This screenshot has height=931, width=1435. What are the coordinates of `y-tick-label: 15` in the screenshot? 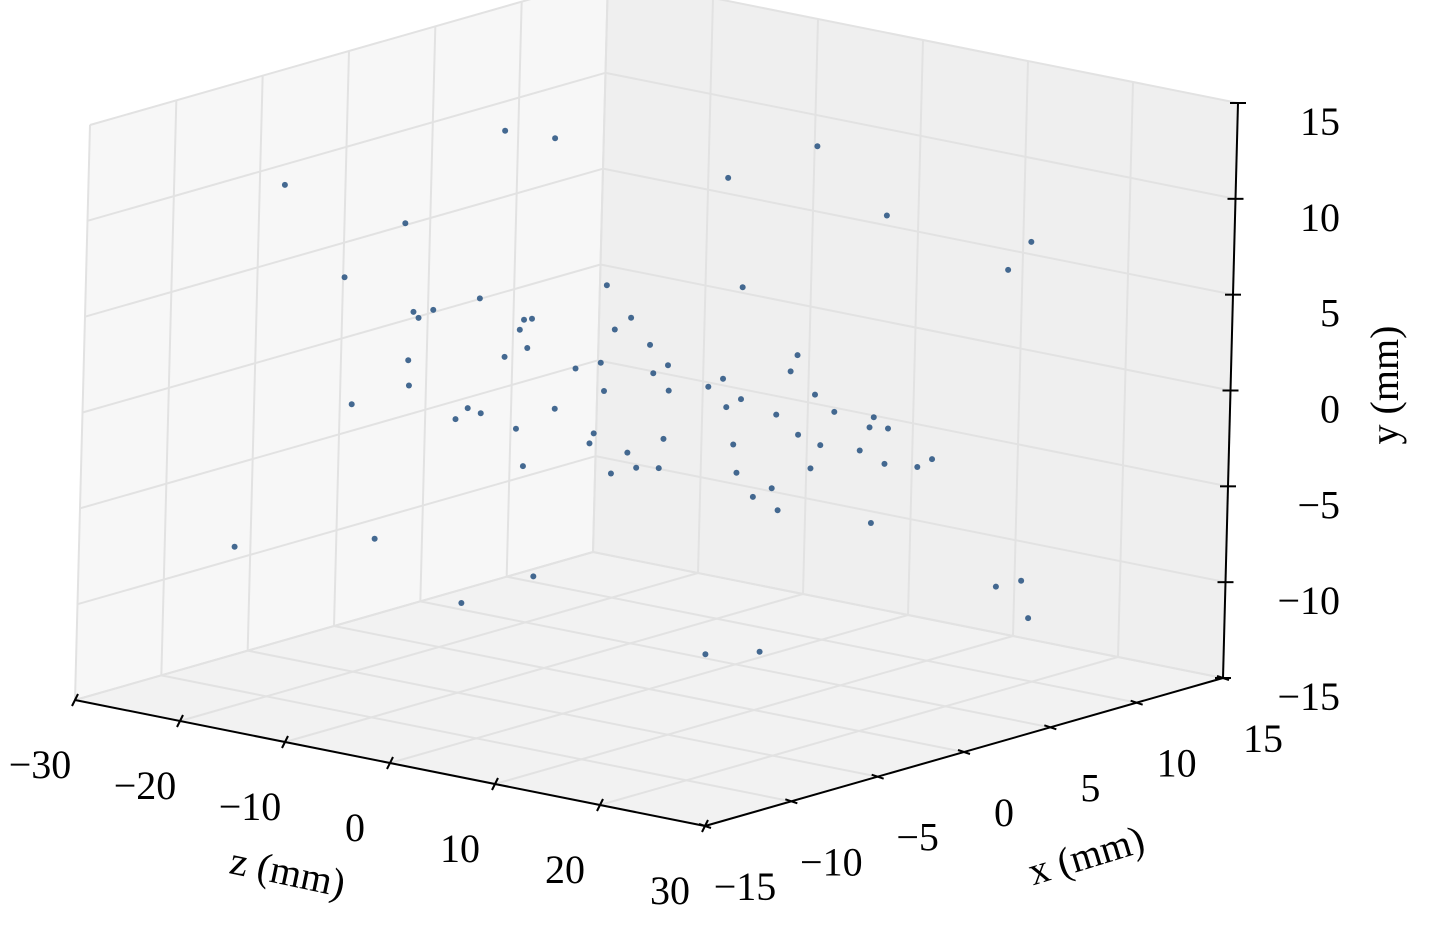 It's located at (1320, 121).